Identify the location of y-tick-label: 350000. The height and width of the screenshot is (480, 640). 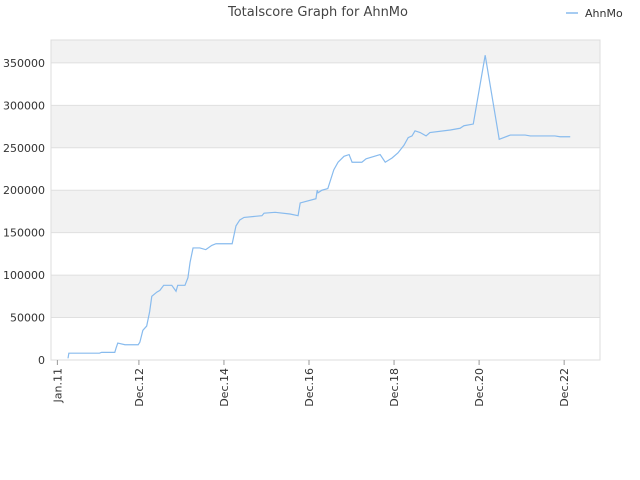
(24, 63).